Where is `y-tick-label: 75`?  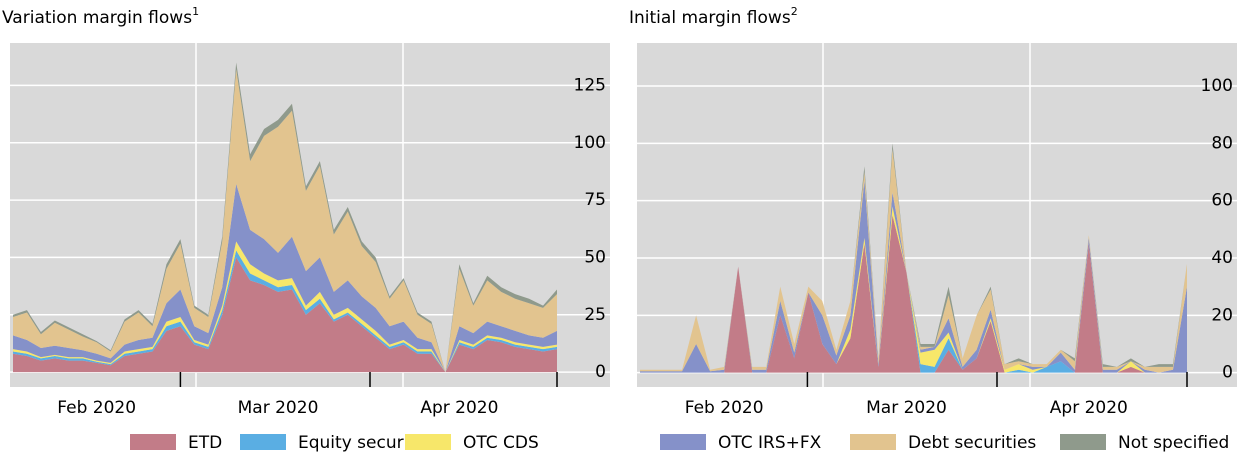
y-tick-label: 75 is located at coordinates (595, 200).